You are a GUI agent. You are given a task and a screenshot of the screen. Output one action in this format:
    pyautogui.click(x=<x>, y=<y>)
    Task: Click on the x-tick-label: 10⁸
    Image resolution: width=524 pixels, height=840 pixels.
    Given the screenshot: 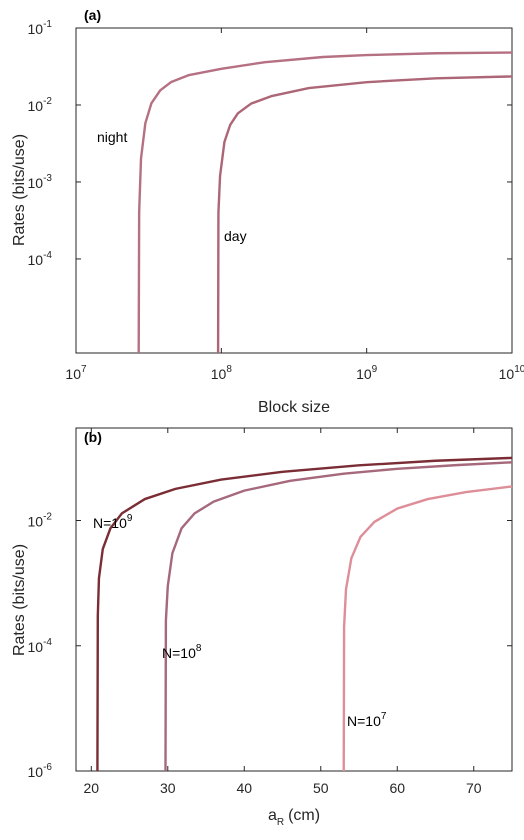 What is the action you would take?
    pyautogui.click(x=222, y=373)
    